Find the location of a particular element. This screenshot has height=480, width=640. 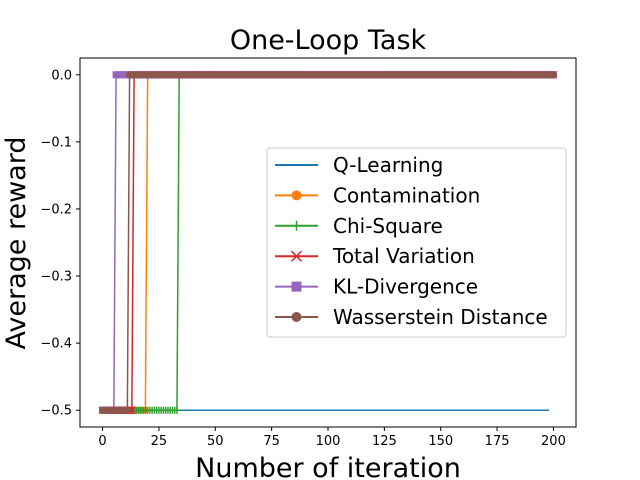

x-tick-label: 50 is located at coordinates (215, 441).